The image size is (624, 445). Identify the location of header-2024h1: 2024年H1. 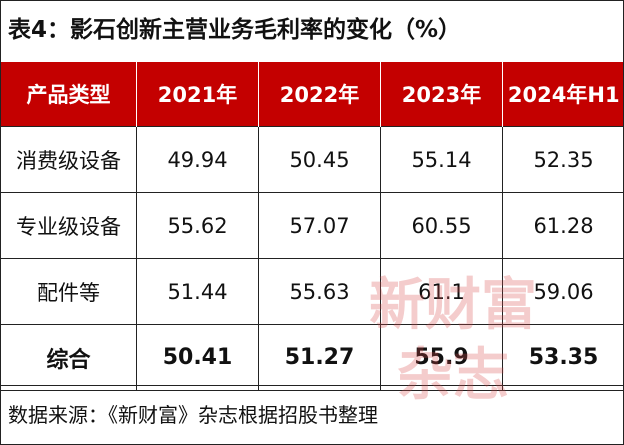
(563, 94).